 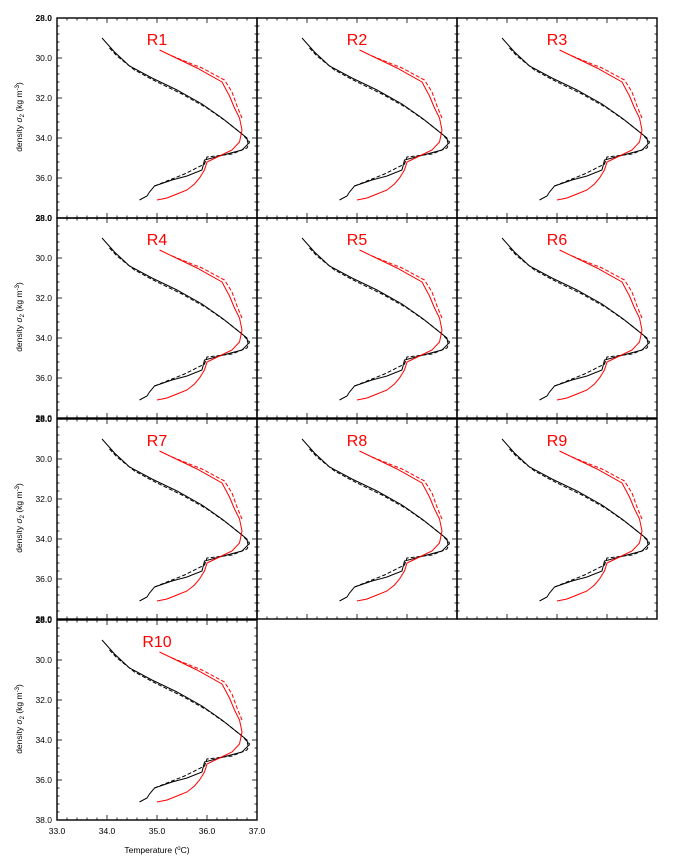 I want to click on panel-R6: R6, so click(x=557, y=318).